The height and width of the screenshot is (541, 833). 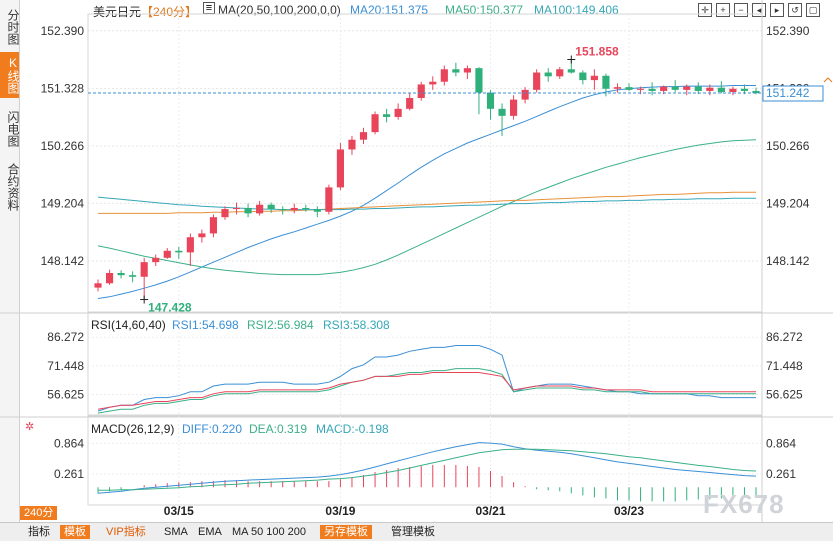 What do you see at coordinates (788, 203) in the screenshot?
I see `y-tick-label-right: 149.204` at bounding box center [788, 203].